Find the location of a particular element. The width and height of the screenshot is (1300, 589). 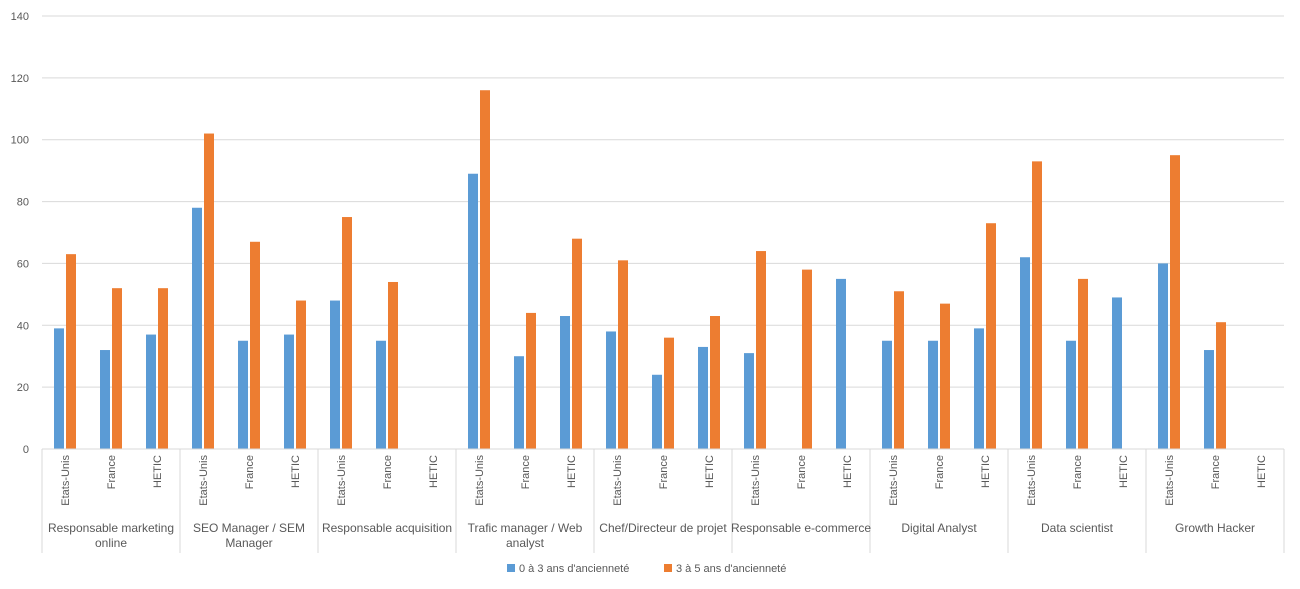

y-tick-label: 140 is located at coordinates (20, 17).